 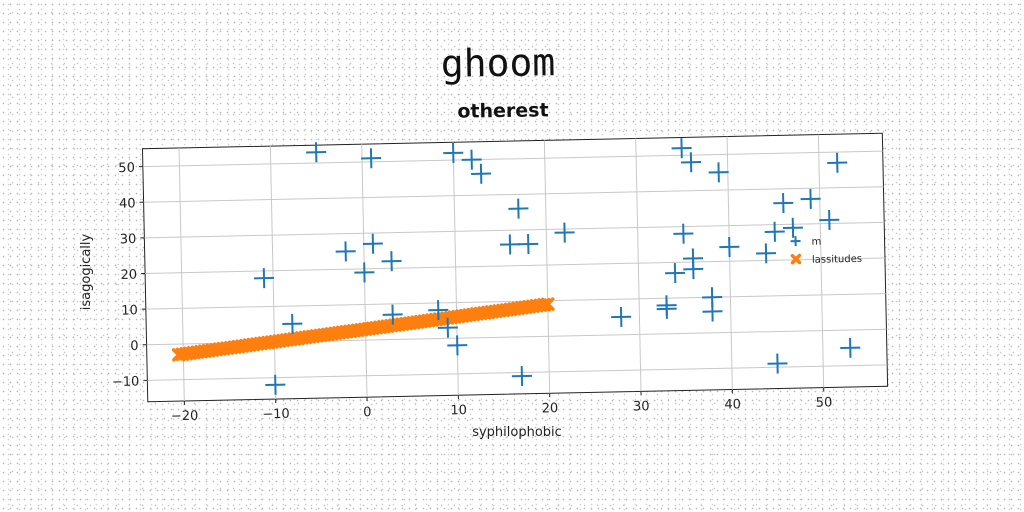 I want to click on legend-label-lassitudes: lassitudes, so click(x=837, y=260).